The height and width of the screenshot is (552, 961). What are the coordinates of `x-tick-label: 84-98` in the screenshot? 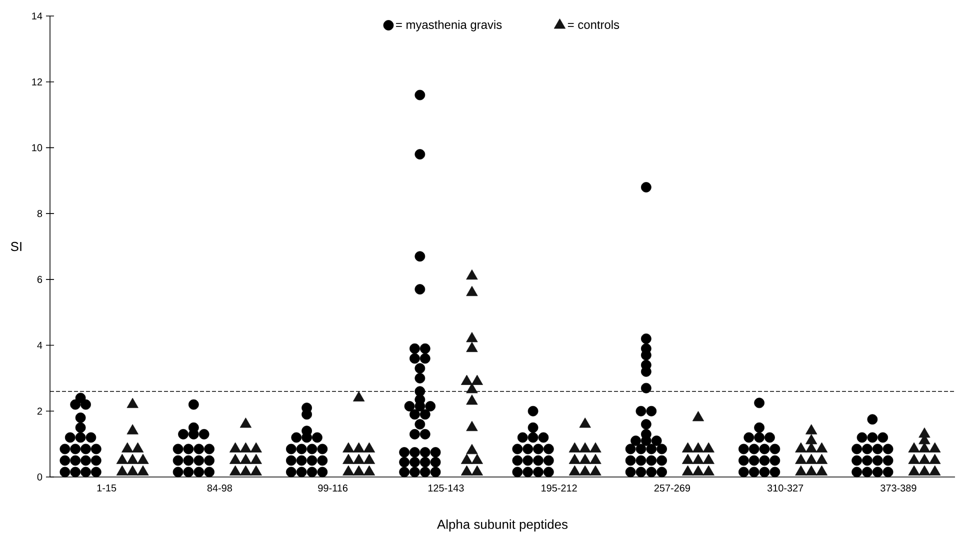 It's located at (219, 488).